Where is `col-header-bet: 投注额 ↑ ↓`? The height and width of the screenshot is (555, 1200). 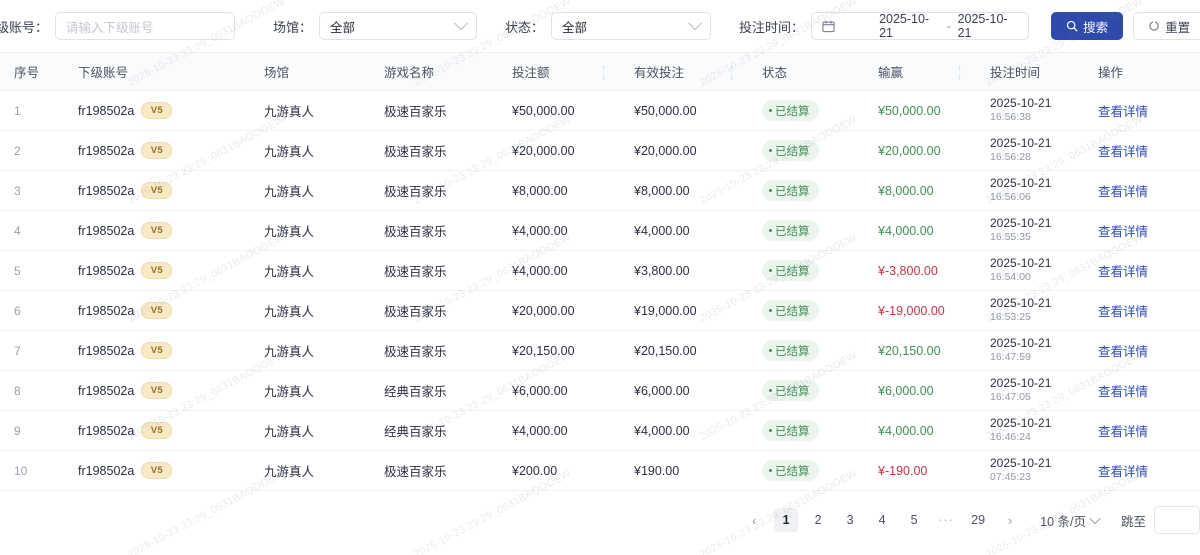 col-header-bet: 投注额 ↑ ↓ is located at coordinates (559, 71).